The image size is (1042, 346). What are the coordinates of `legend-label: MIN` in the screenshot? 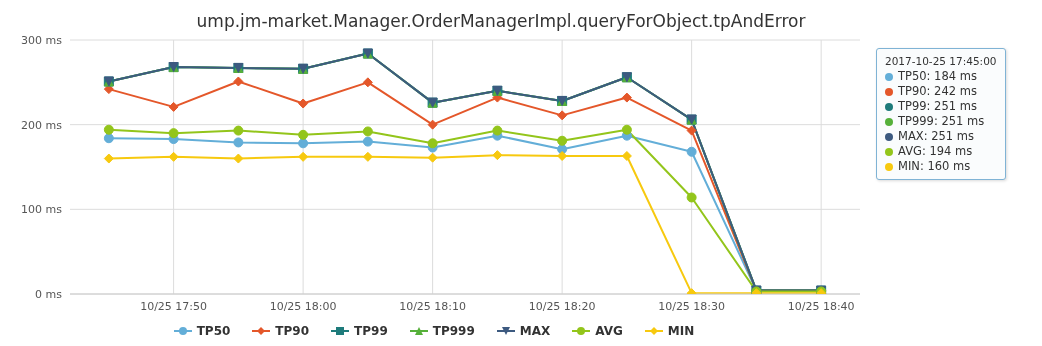 It's located at (680, 331).